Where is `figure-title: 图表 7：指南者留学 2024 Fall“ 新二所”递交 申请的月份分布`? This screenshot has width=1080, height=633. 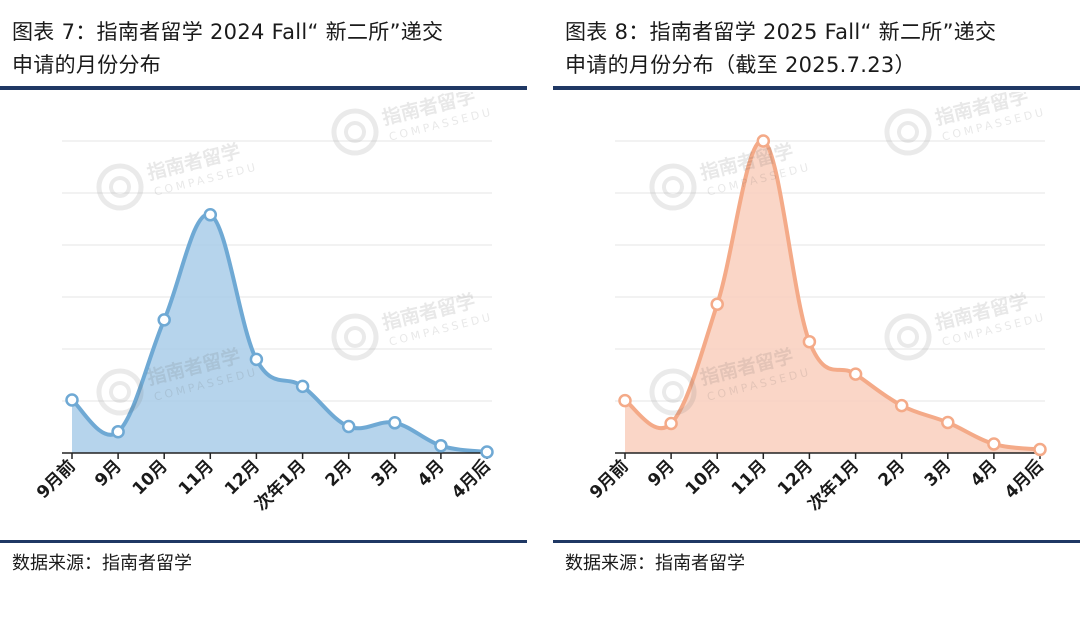
figure-title: 图表 7：指南者留学 2024 Fall“ 新二所”递交 申请的月份分布 is located at coordinates (267, 49).